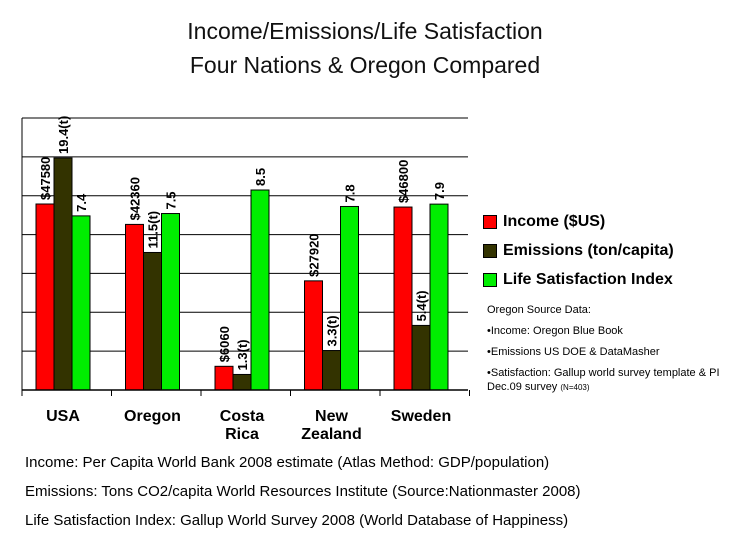 This screenshot has height=545, width=730. Describe the element at coordinates (365, 65) in the screenshot. I see `chart-subtitle: Four Nations & Oregon Compared` at that location.